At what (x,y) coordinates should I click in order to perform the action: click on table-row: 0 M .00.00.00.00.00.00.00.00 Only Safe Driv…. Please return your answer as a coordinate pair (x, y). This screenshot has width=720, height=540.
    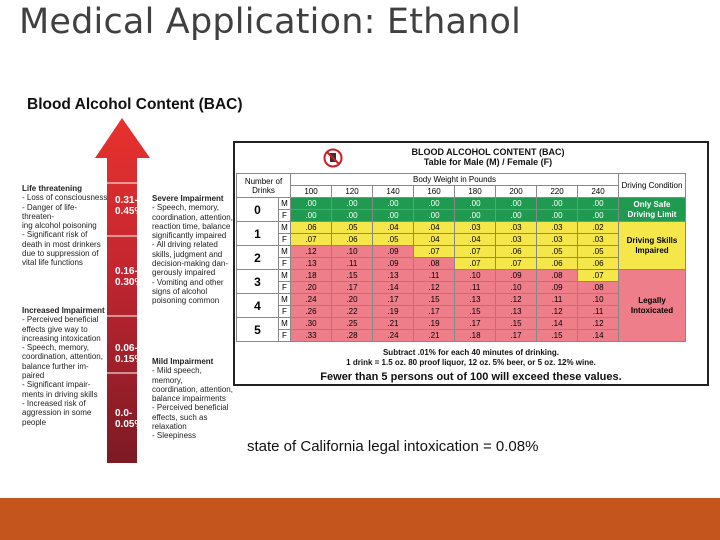
    Looking at the image, I should click on (461, 209).